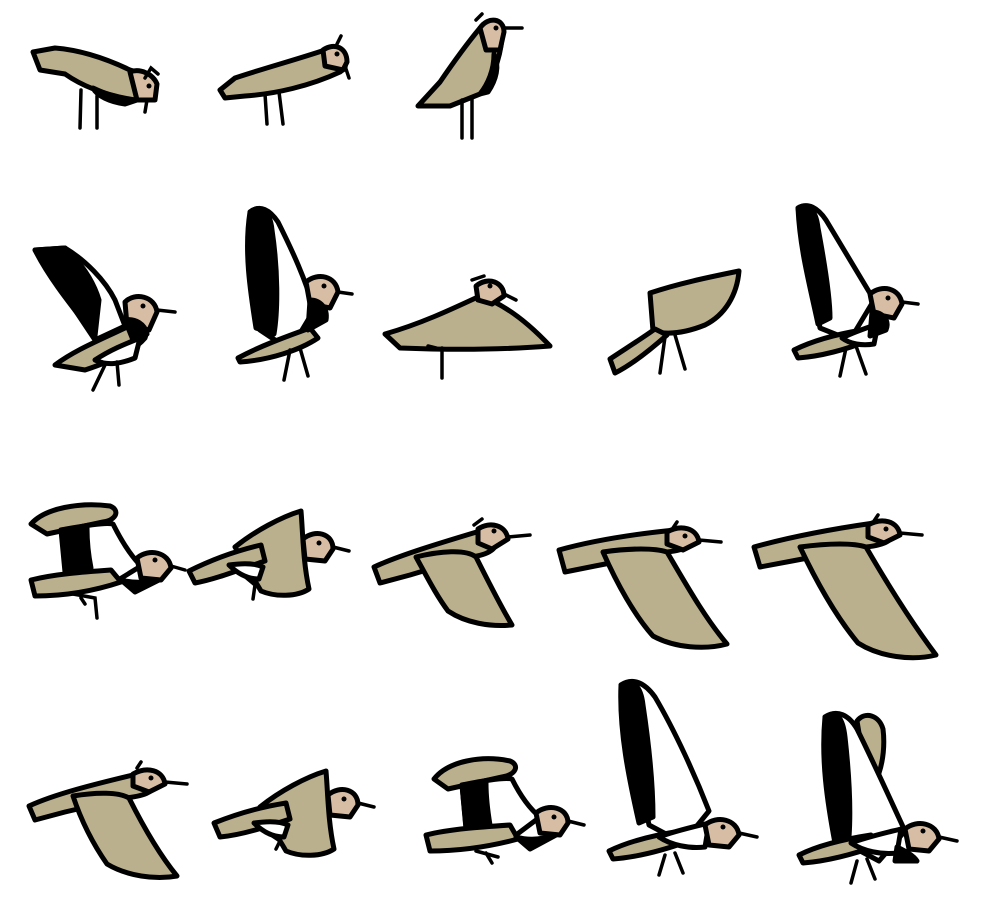 The width and height of the screenshot is (1000, 906). What do you see at coordinates (682, 778) in the screenshot?
I see `lapwing-wings-up-underside-2-icon` at bounding box center [682, 778].